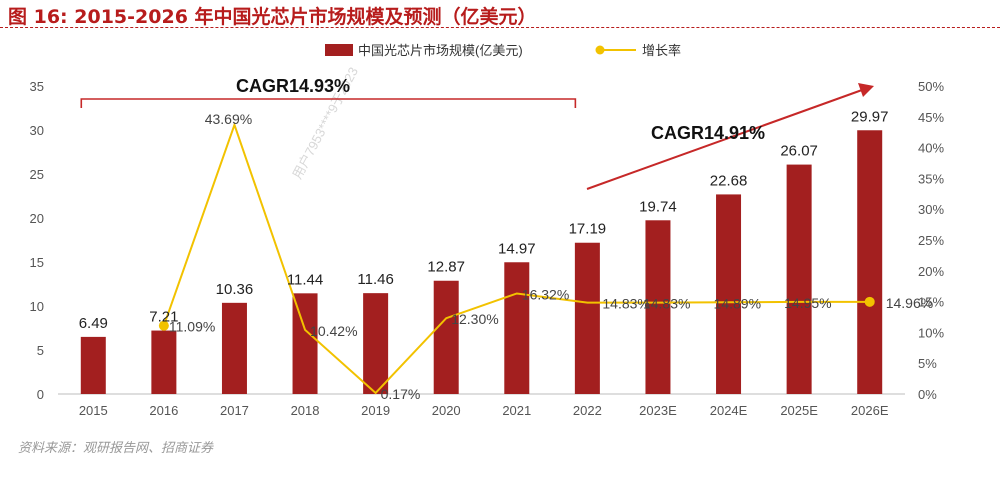  I want to click on y2-tick-label: 45%, so click(931, 117).